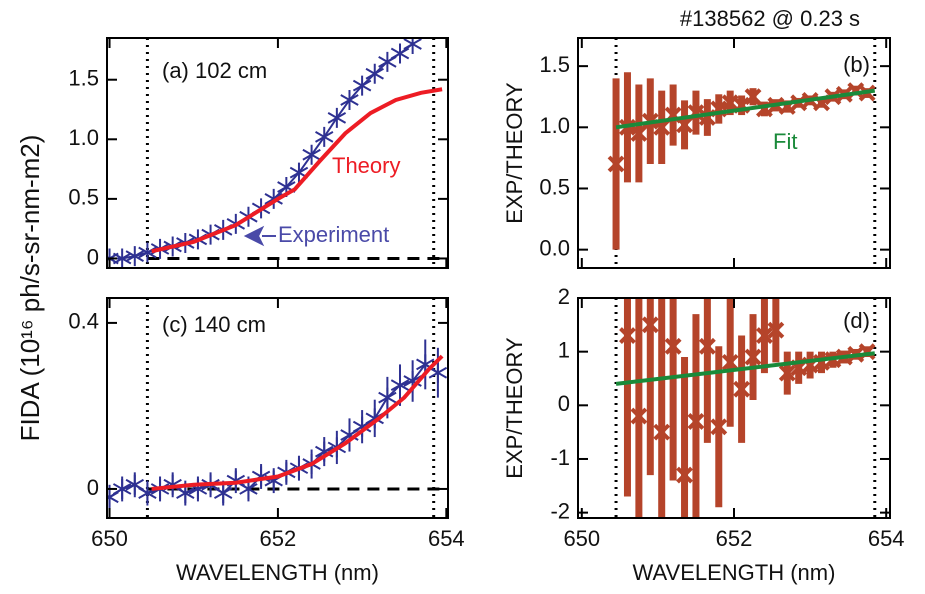 The image size is (925, 594). What do you see at coordinates (554, 247) in the screenshot?
I see `y-tick-label: 0.0` at bounding box center [554, 247].